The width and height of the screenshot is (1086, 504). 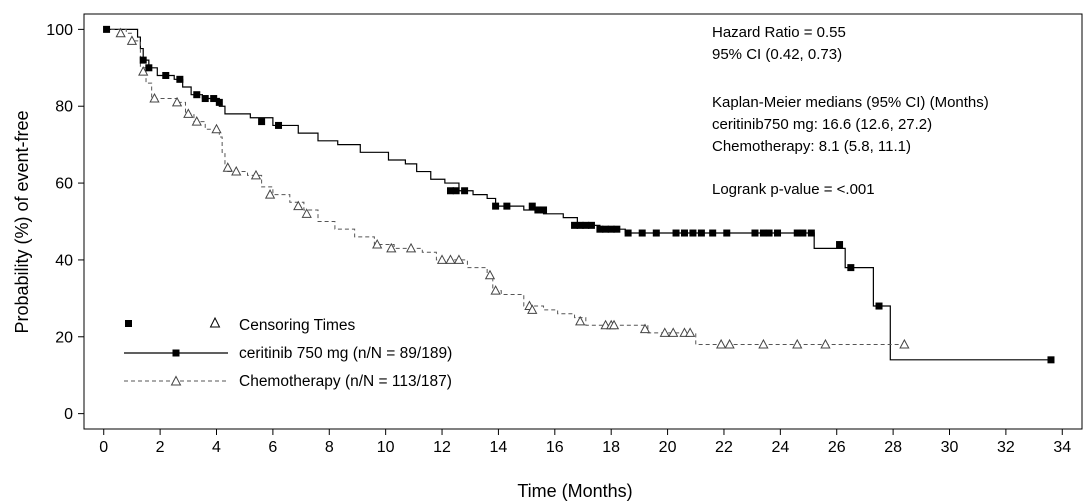 What do you see at coordinates (499, 447) in the screenshot?
I see `x-tick-label: 14` at bounding box center [499, 447].